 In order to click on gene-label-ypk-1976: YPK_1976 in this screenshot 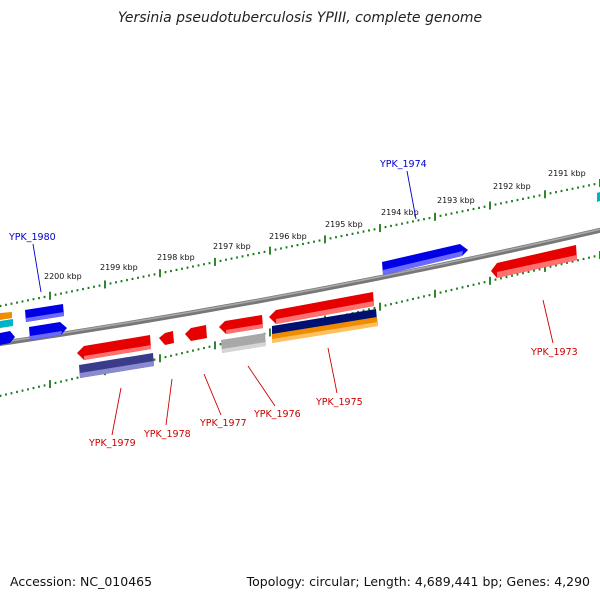, I will do `click(277, 414)`.